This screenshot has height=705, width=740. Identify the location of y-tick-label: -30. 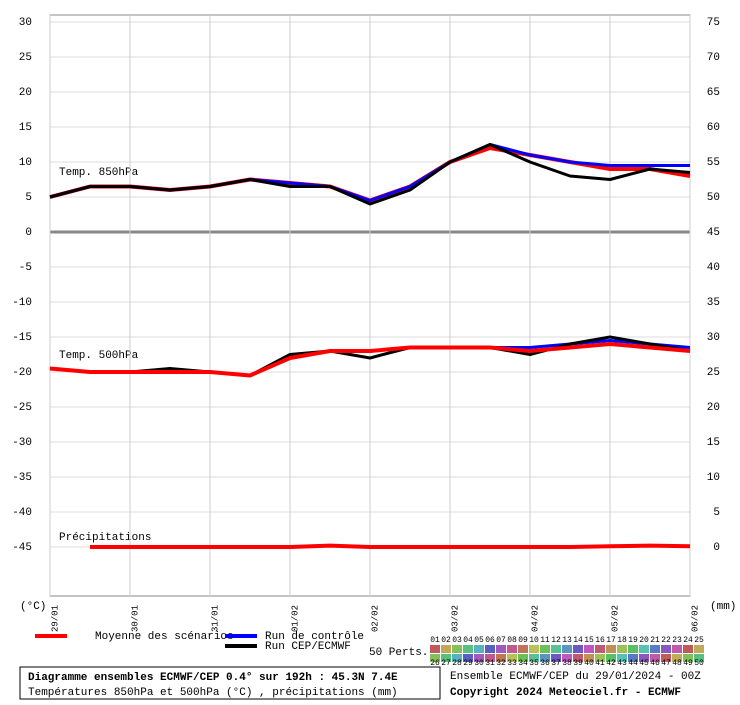
(22, 443).